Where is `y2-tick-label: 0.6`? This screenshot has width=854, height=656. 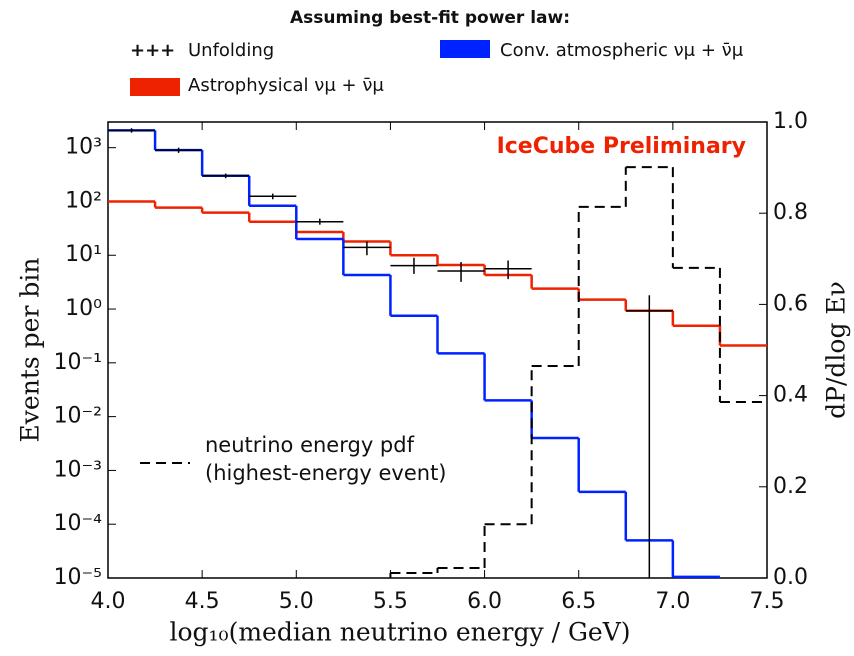
y2-tick-label: 0.6 is located at coordinates (790, 303).